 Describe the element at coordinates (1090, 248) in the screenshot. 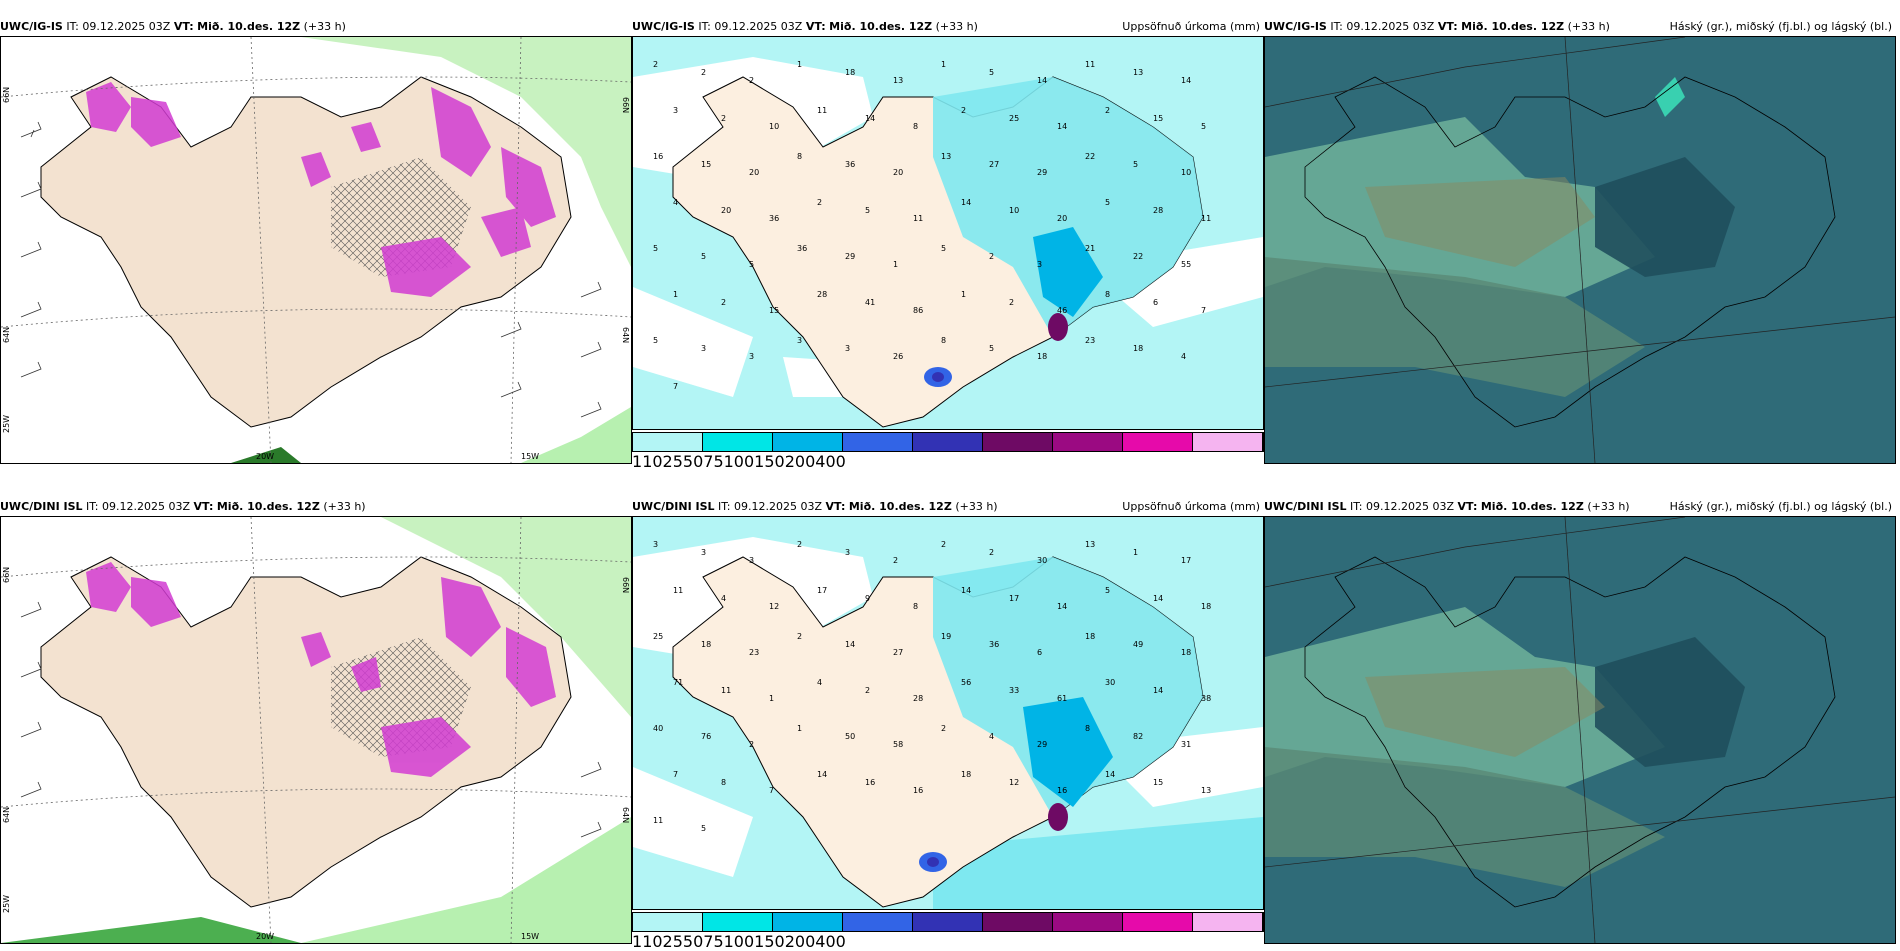

I see `precip-value-label: 21` at that location.